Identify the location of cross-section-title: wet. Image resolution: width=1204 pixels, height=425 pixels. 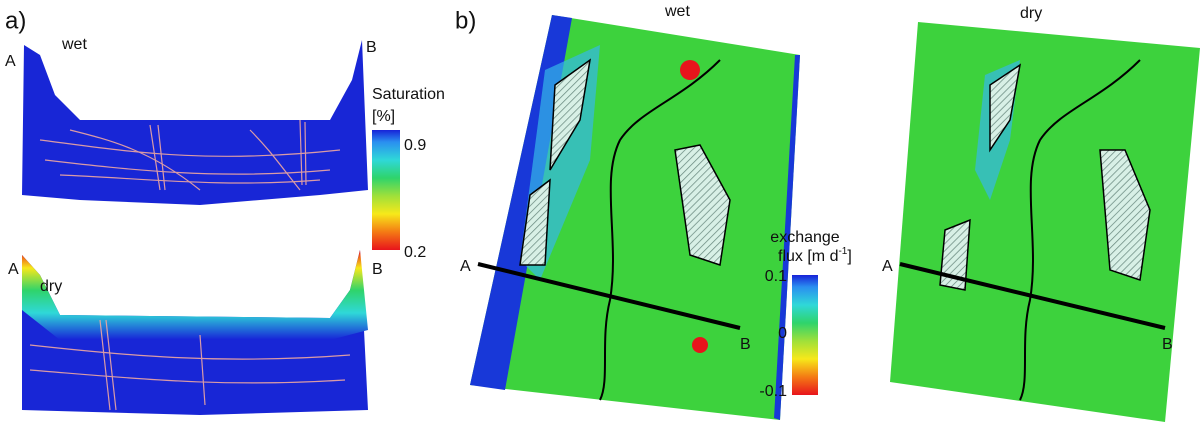
(74, 44).